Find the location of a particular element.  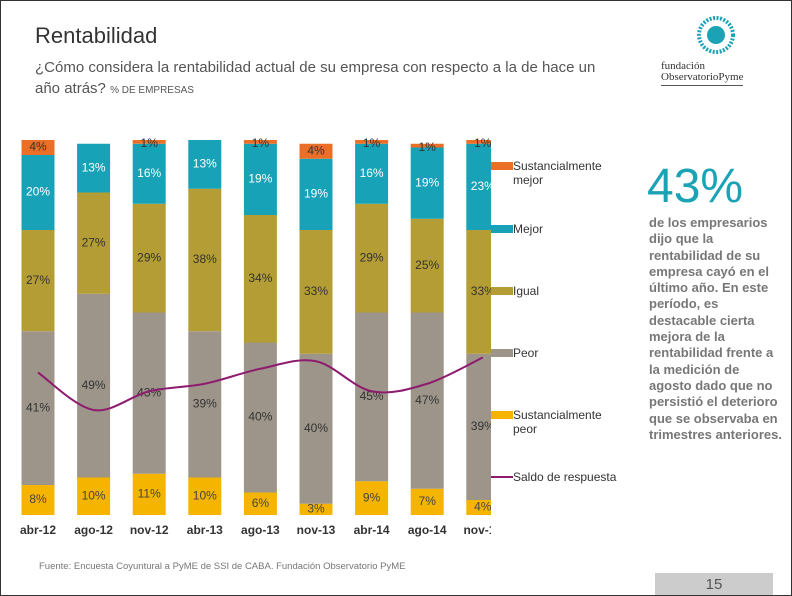

line is located at coordinates (260, 384).